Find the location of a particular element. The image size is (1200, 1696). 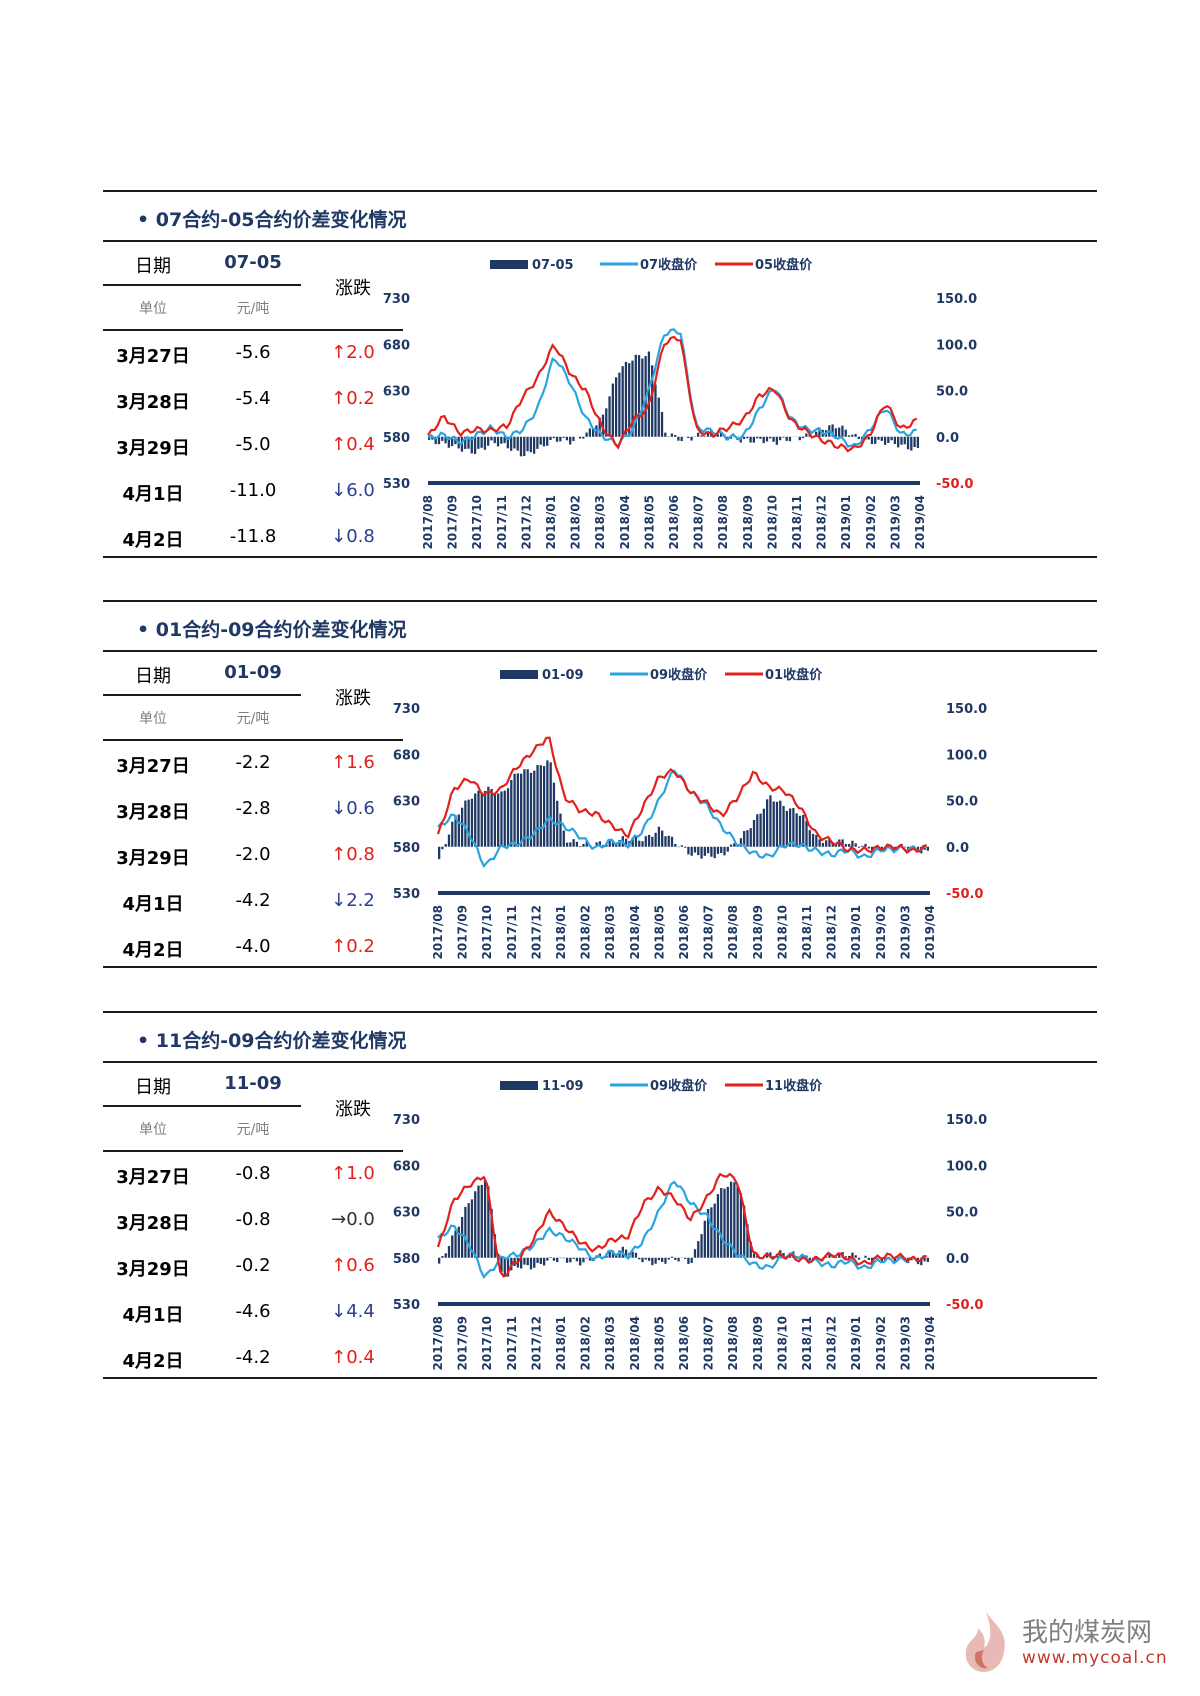

x-axis-tick-label: 2018/11 is located at coordinates (807, 932).